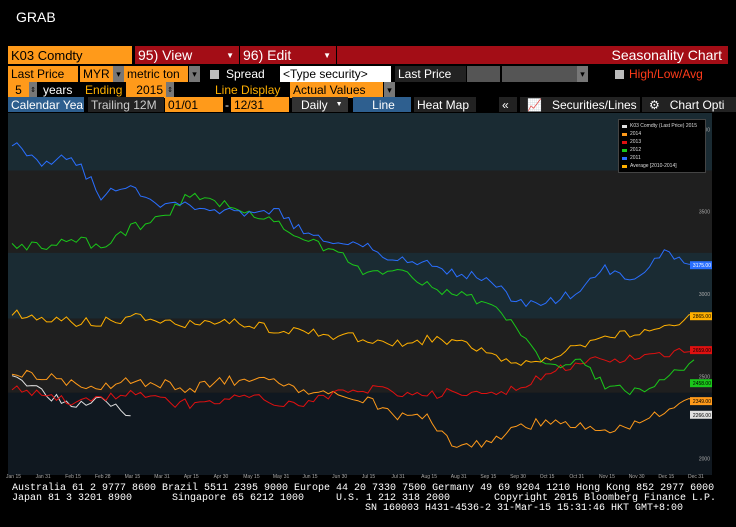 The width and height of the screenshot is (736, 527). I want to click on compare-field-select: Last Price, so click(430, 74).